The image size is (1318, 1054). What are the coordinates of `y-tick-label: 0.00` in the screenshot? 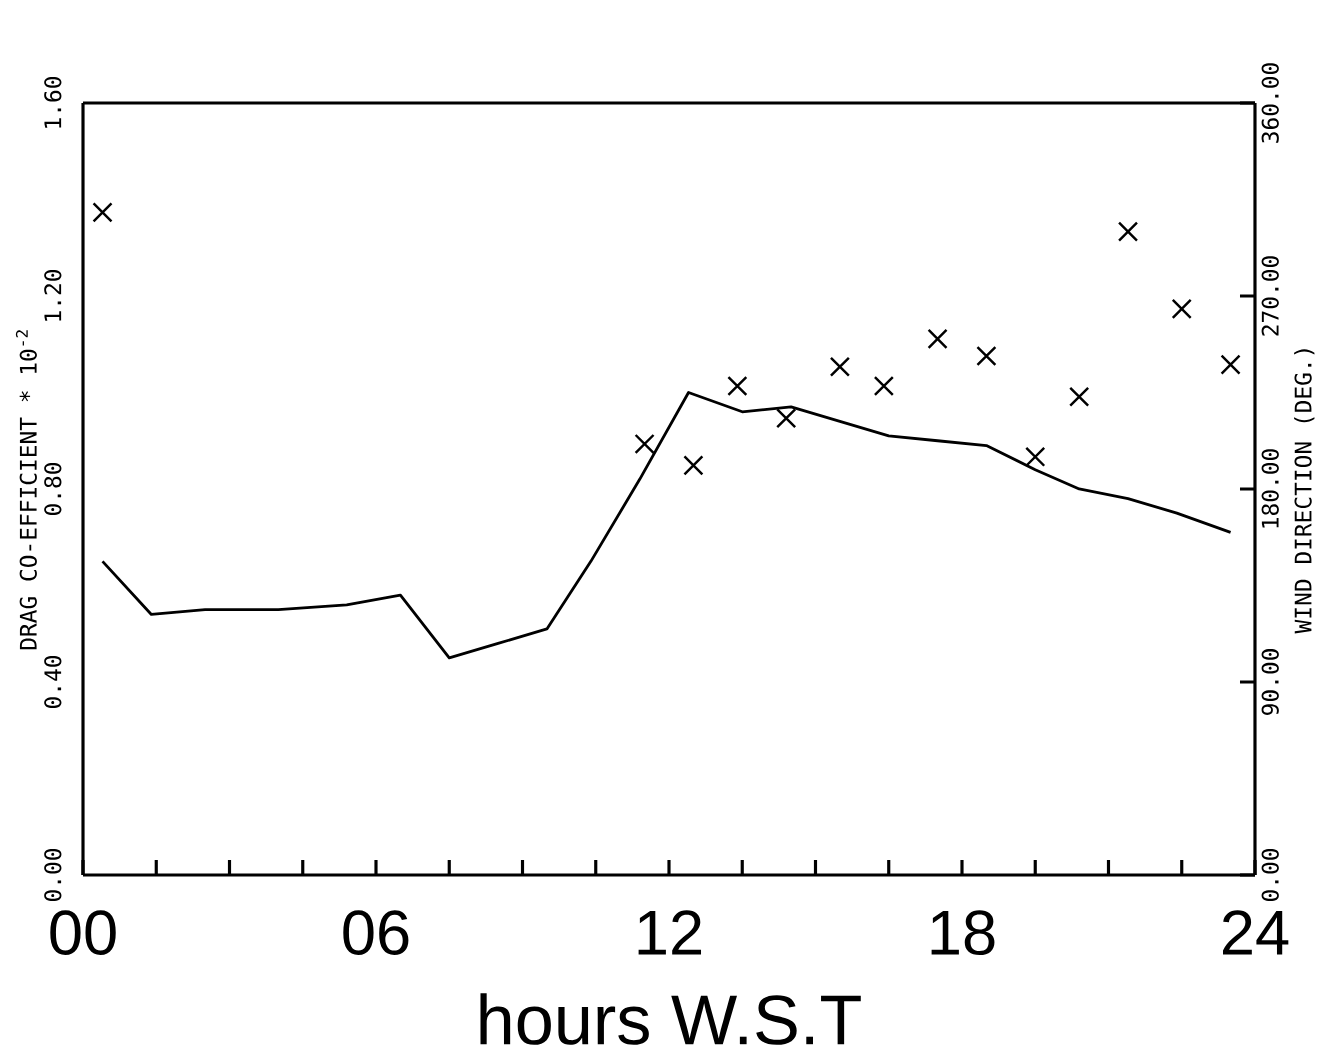 It's located at (53, 875).